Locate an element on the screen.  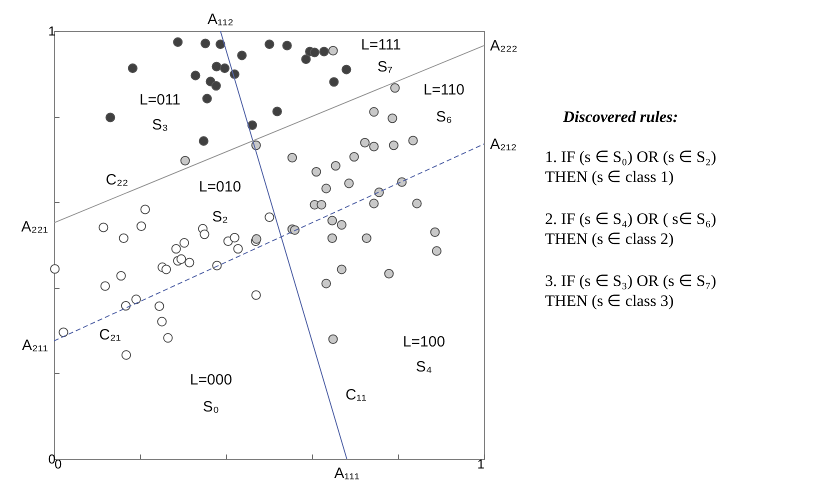
annotation: C₂₂ is located at coordinates (117, 180).